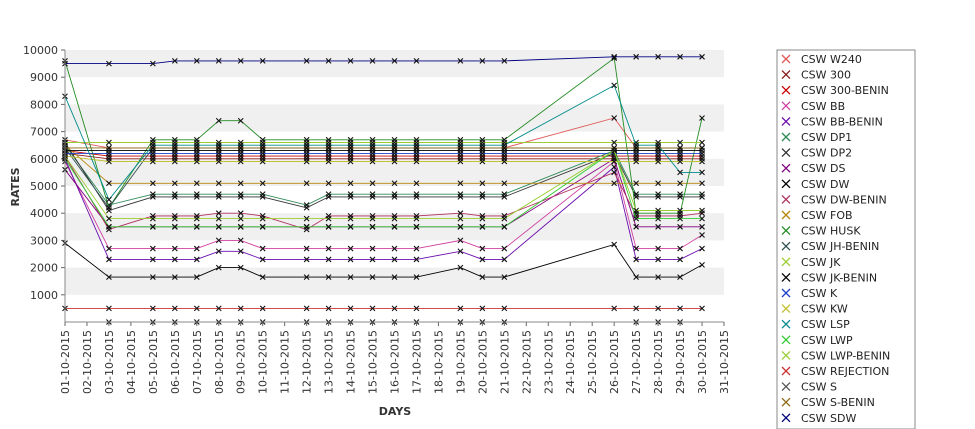 This screenshot has height=429, width=975. Describe the element at coordinates (814, 309) in the screenshot. I see `legend-item: CSW KW` at that location.